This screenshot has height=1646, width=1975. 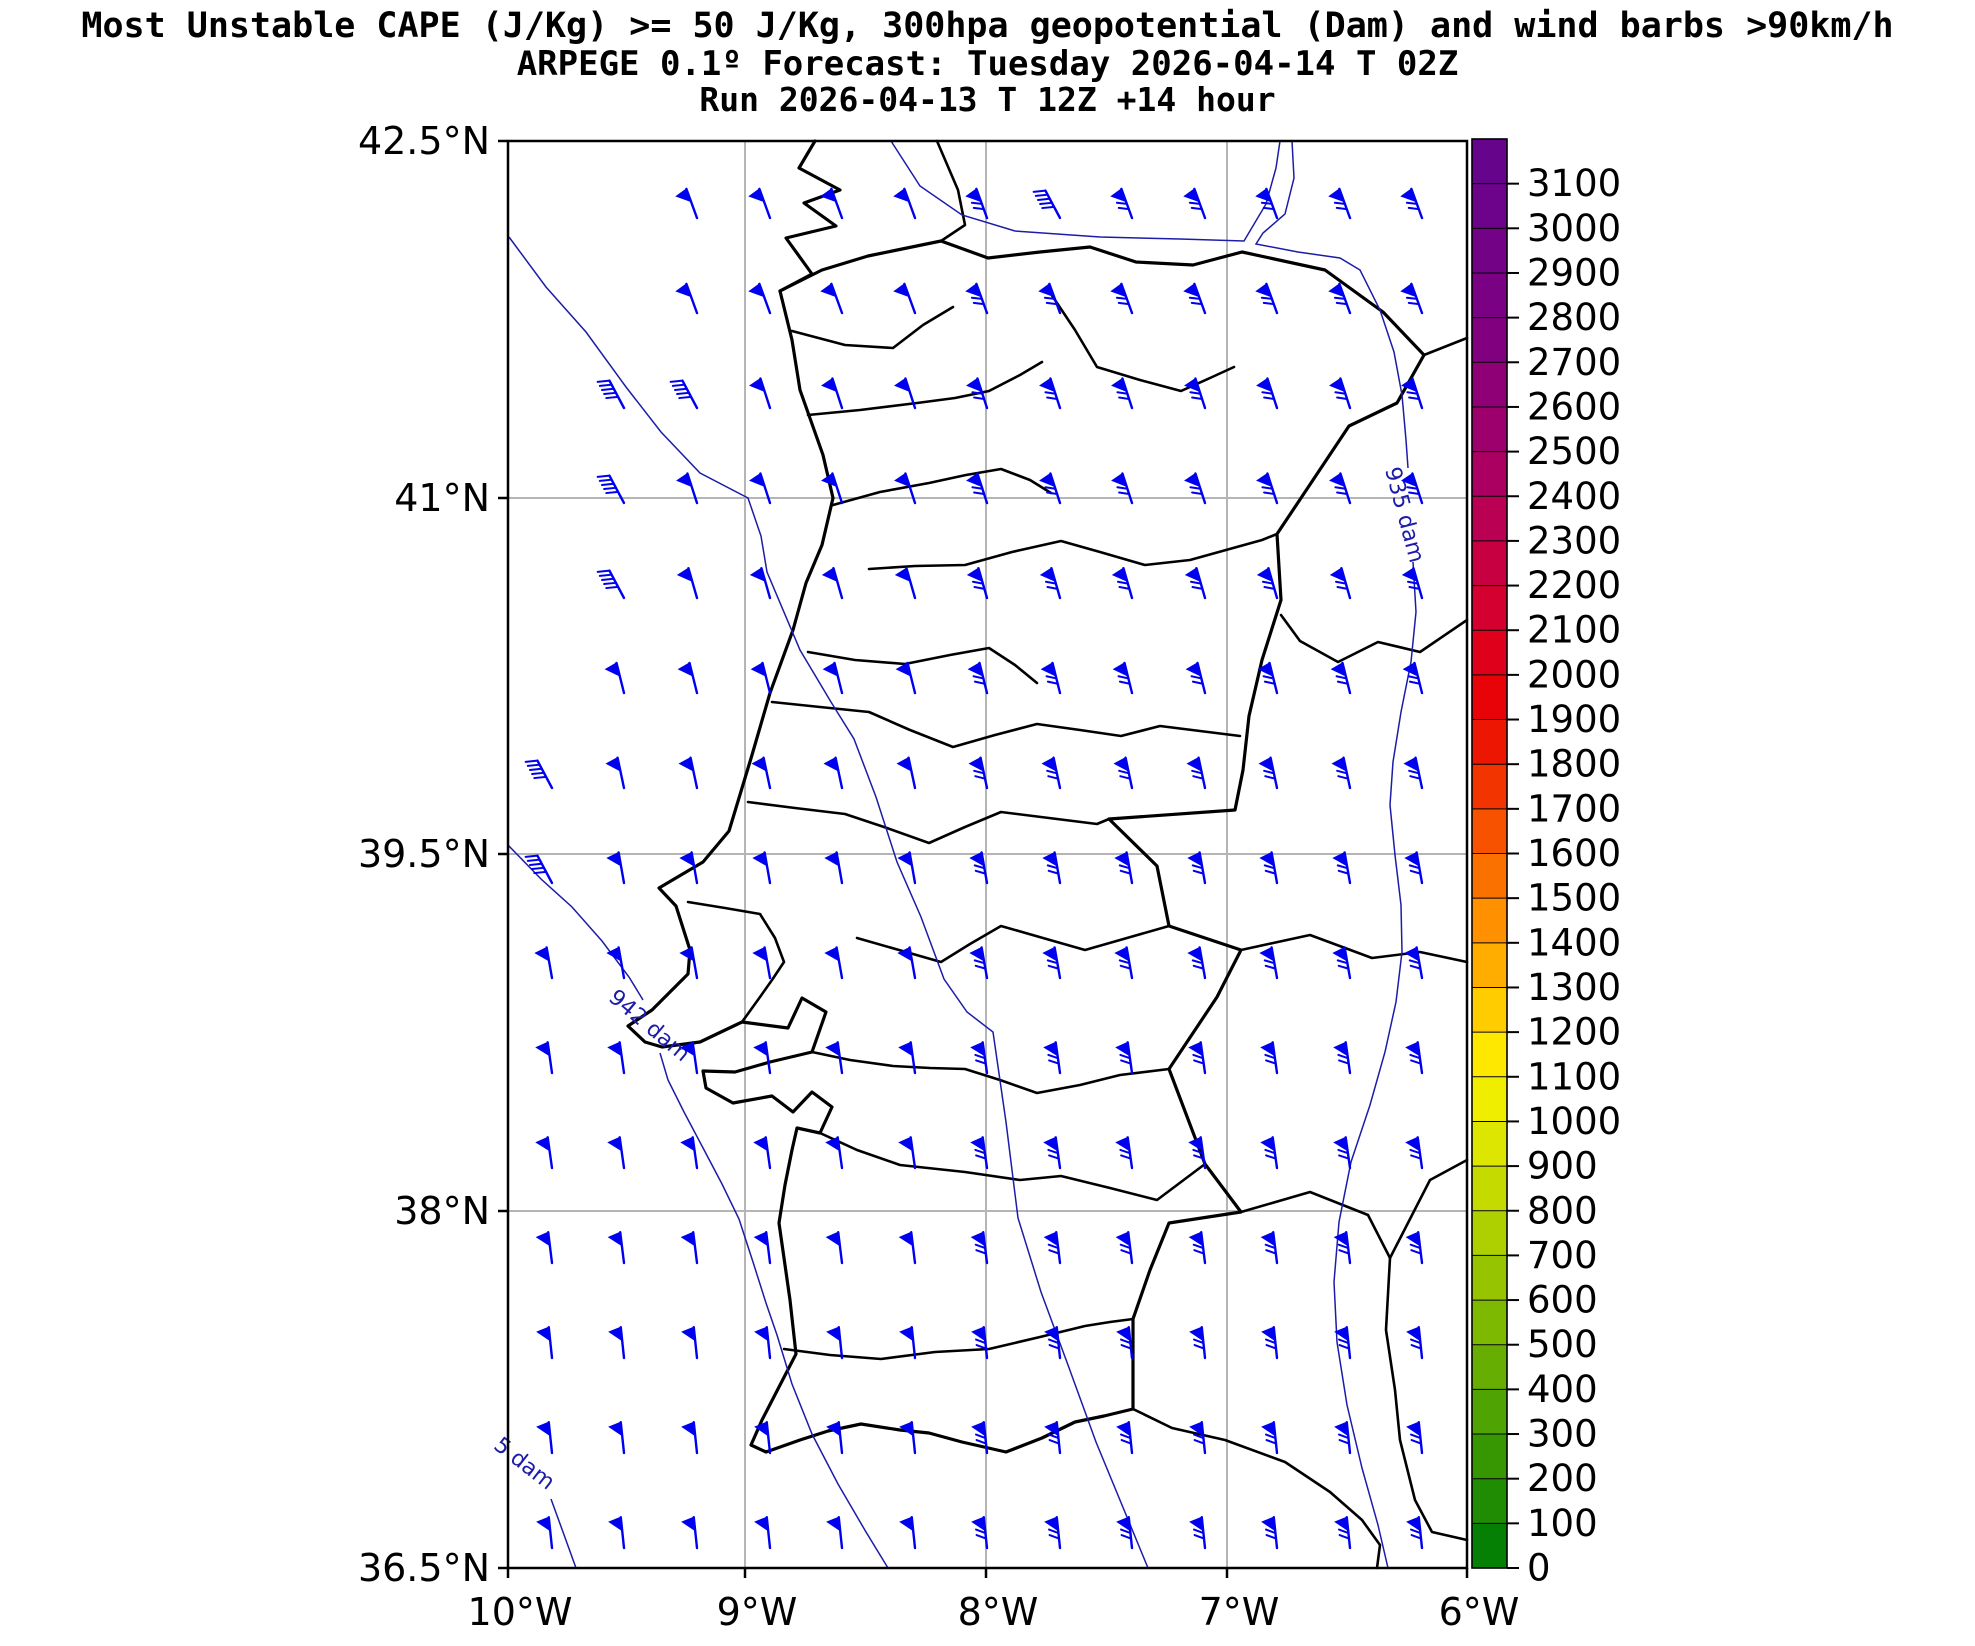 I want to click on geopotential-contour, so click(x=563, y=1533).